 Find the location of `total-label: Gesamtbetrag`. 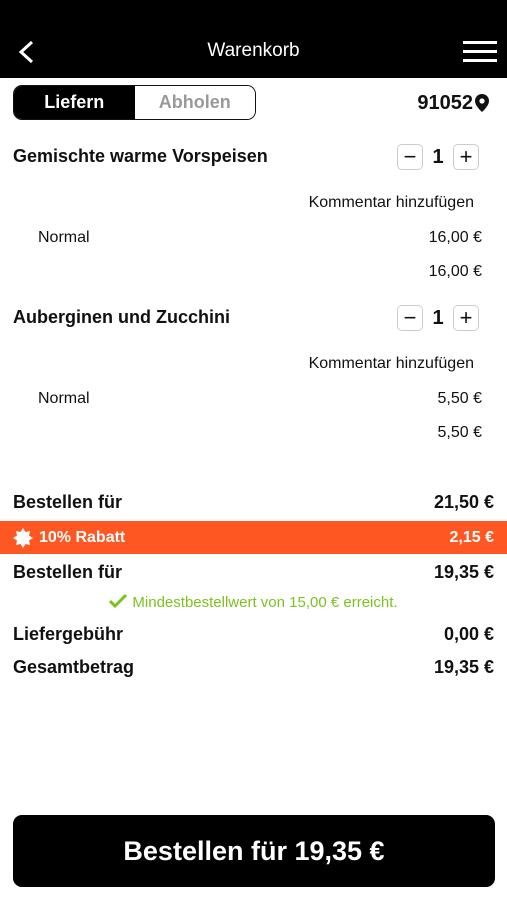

total-label: Gesamtbetrag is located at coordinates (74, 667).